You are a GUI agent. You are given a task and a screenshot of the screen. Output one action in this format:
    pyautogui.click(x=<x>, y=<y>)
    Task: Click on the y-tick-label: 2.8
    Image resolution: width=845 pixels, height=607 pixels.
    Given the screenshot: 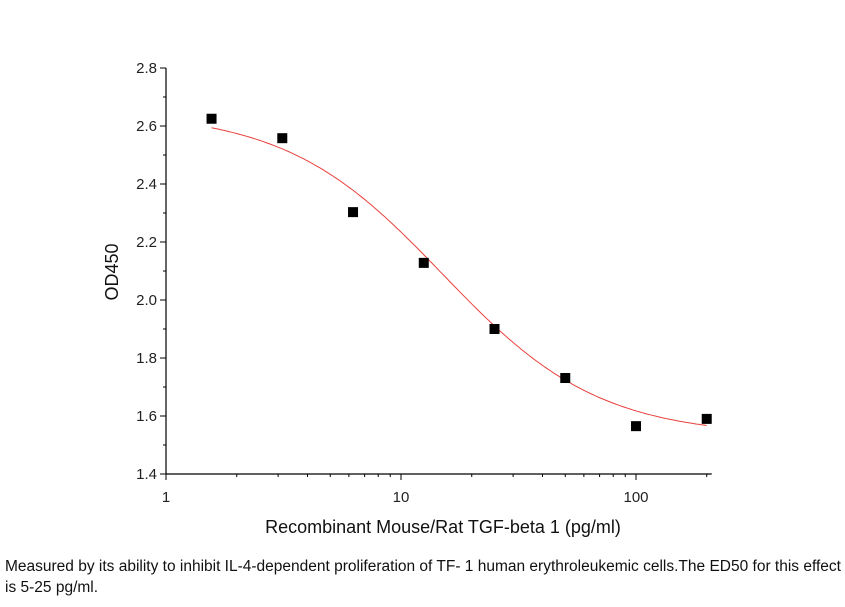 What is the action you would take?
    pyautogui.click(x=146, y=68)
    